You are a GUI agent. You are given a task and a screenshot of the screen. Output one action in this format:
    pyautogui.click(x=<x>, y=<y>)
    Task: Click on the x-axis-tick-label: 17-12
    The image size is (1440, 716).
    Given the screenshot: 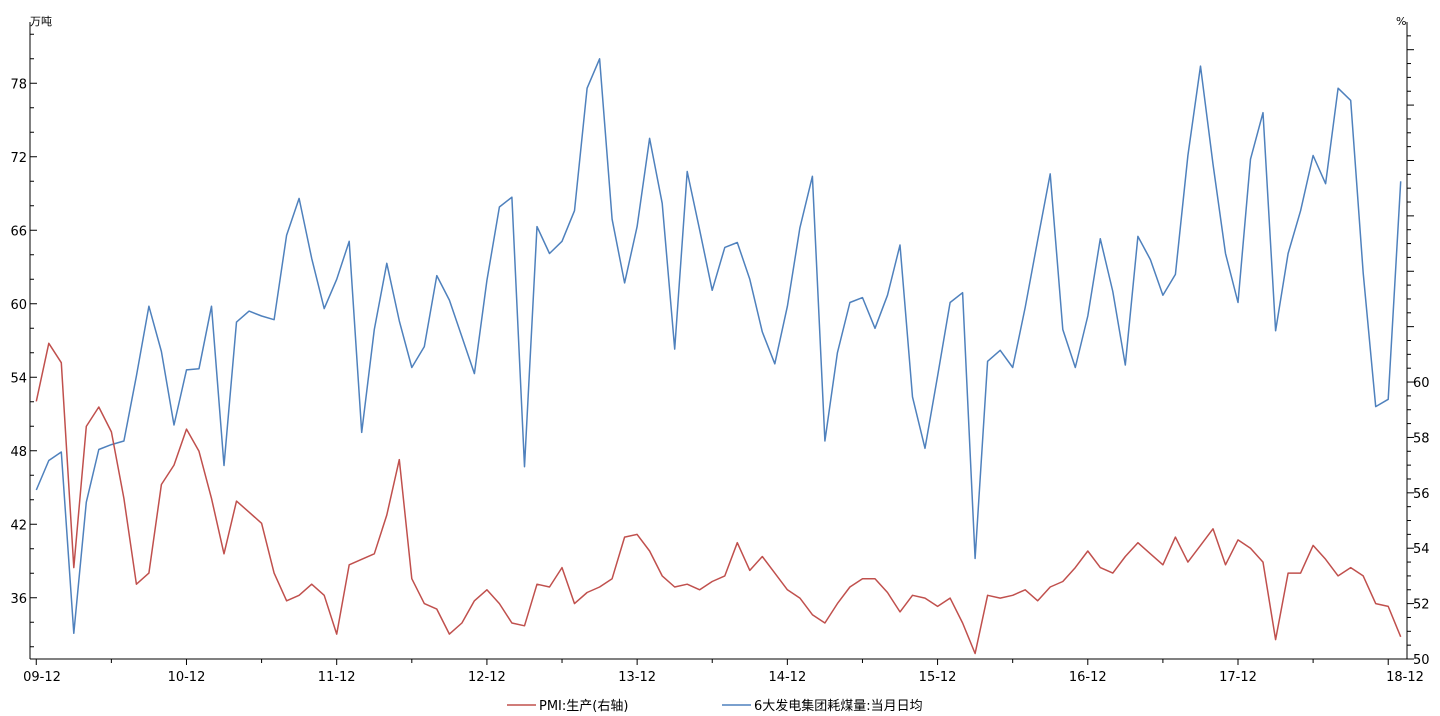 What is the action you would take?
    pyautogui.click(x=1238, y=677)
    